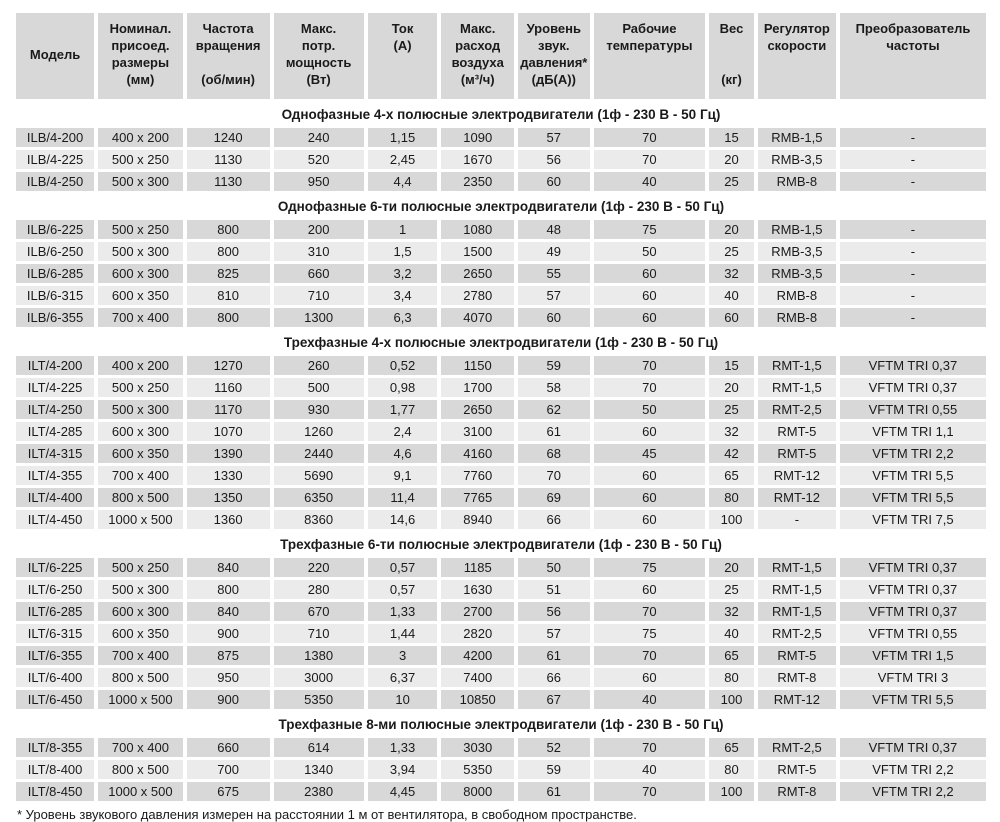 The image size is (1000, 822). I want to click on cell-weight: 32, so click(731, 611).